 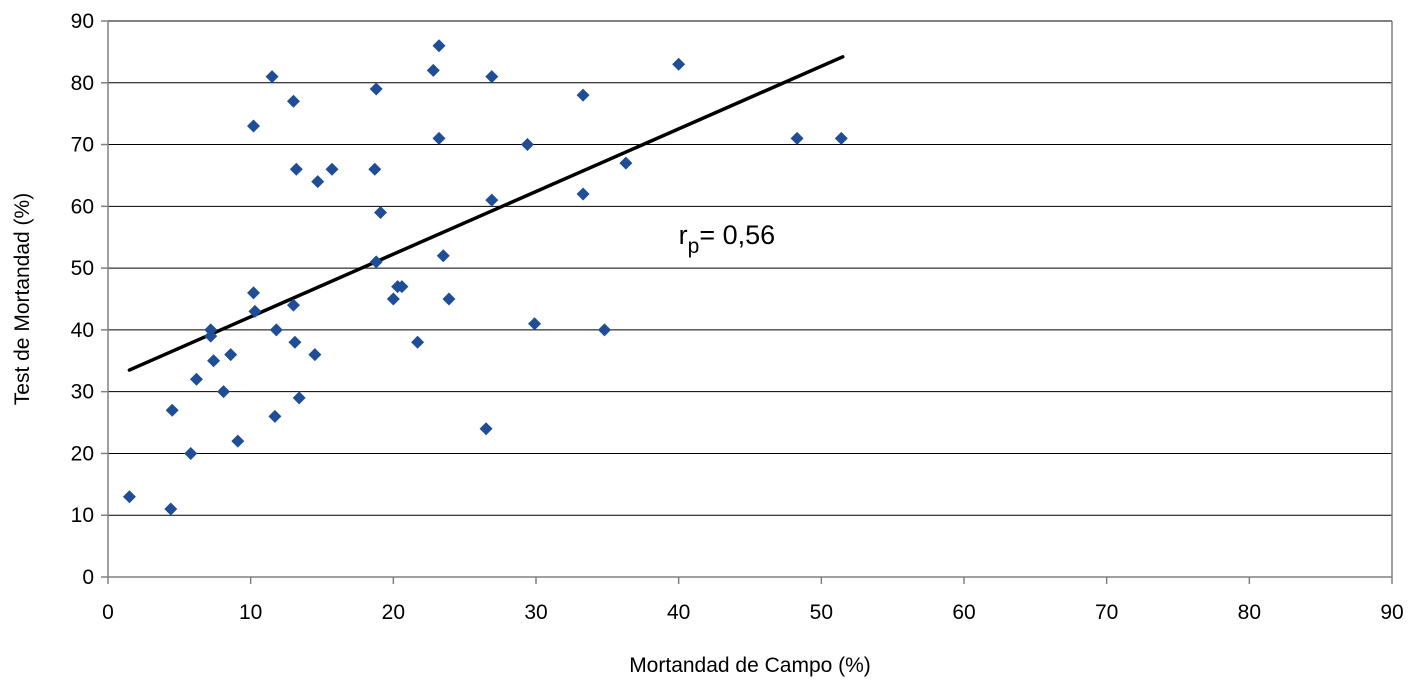 What do you see at coordinates (821, 612) in the screenshot?
I see `x-tick-label: 50` at bounding box center [821, 612].